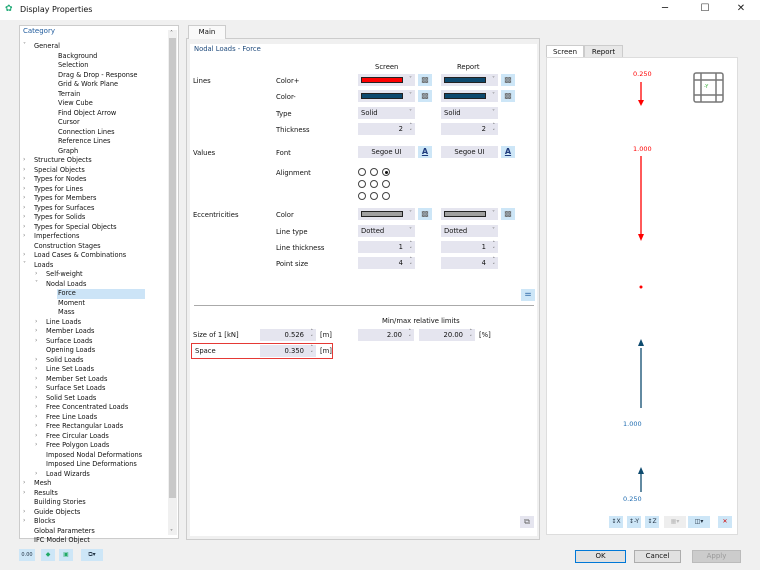  I want to click on tree-item: Self-weight, so click(64, 274).